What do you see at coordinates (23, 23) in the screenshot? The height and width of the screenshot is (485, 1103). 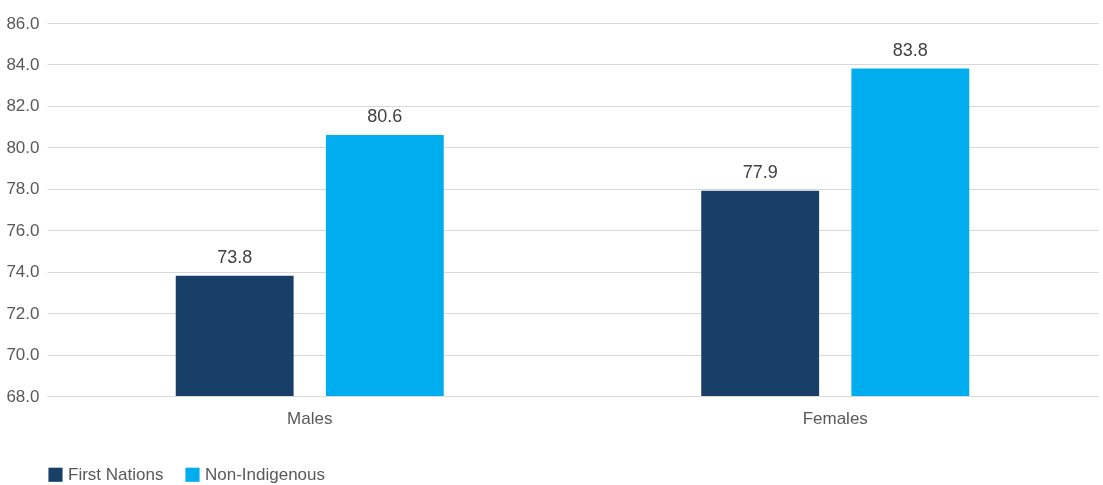 I see `y-tick-label: 86.0` at bounding box center [23, 23].